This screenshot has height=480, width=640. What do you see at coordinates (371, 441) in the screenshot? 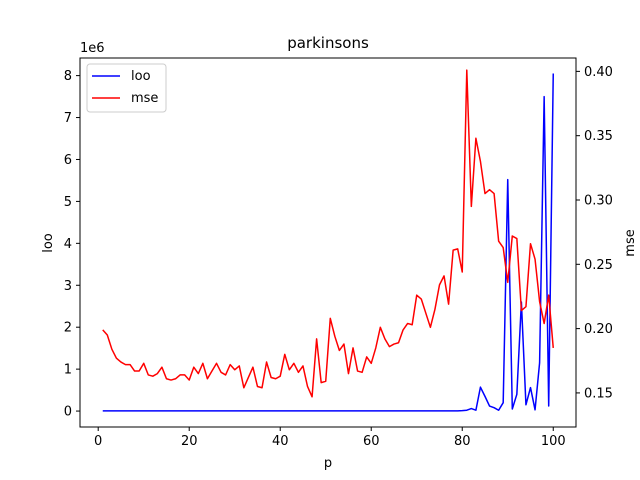
I see `x-tick-label: 60` at bounding box center [371, 441].